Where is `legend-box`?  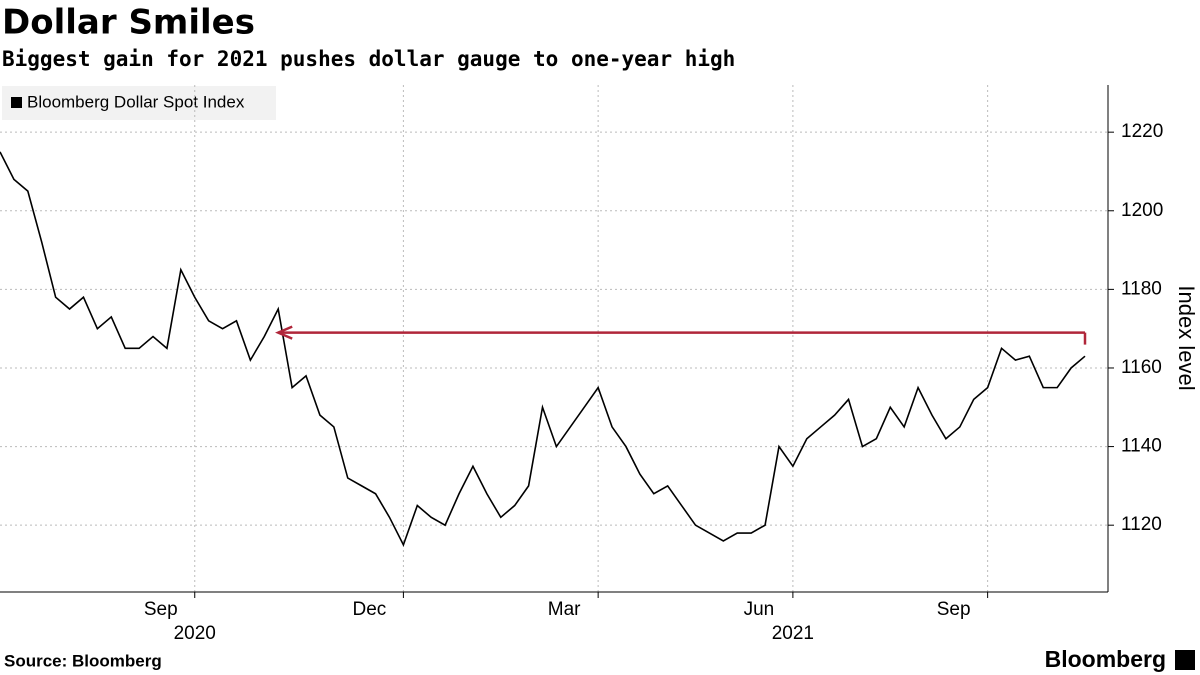 legend-box is located at coordinates (139, 103).